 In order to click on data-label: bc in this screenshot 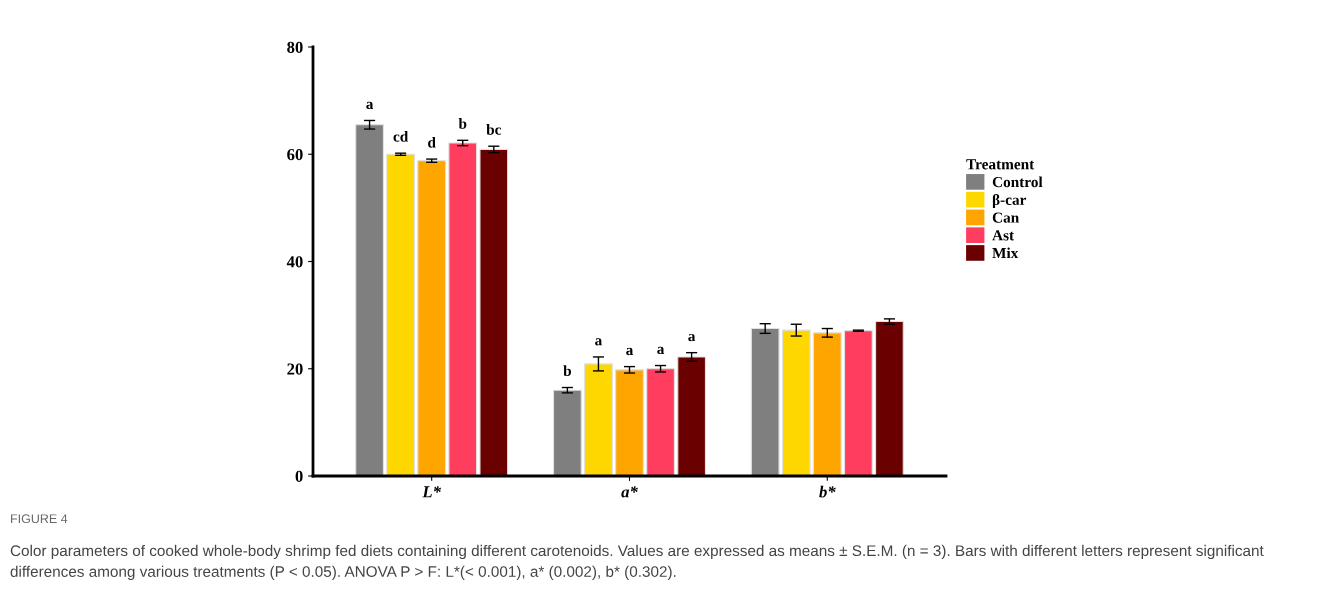, I will do `click(494, 129)`.